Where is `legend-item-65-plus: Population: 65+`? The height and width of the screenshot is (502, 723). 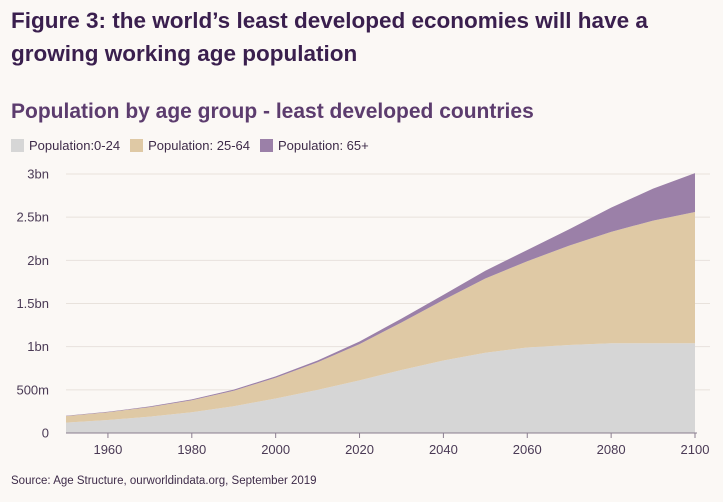 legend-item-65-plus: Population: 65+ is located at coordinates (314, 145).